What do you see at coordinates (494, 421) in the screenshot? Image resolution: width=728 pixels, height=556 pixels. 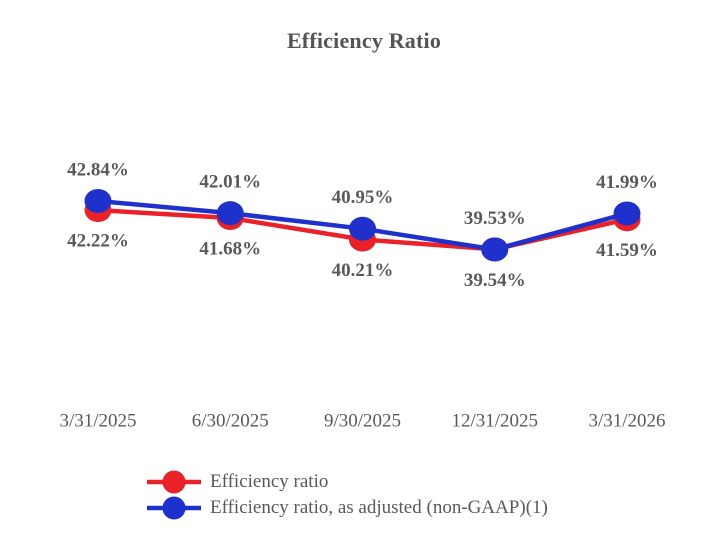 I see `x-axis-label: 12/31/2025` at bounding box center [494, 421].